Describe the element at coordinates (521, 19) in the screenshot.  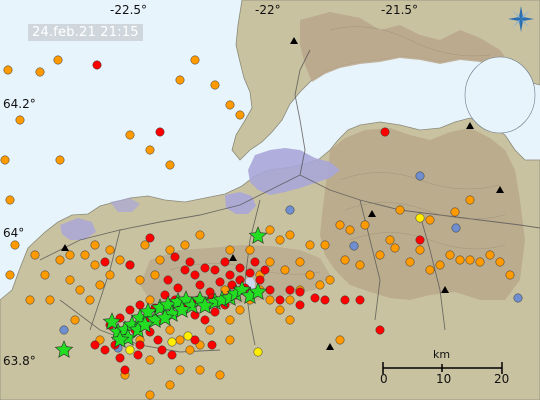
I see `compass-rose-icon` at that location.